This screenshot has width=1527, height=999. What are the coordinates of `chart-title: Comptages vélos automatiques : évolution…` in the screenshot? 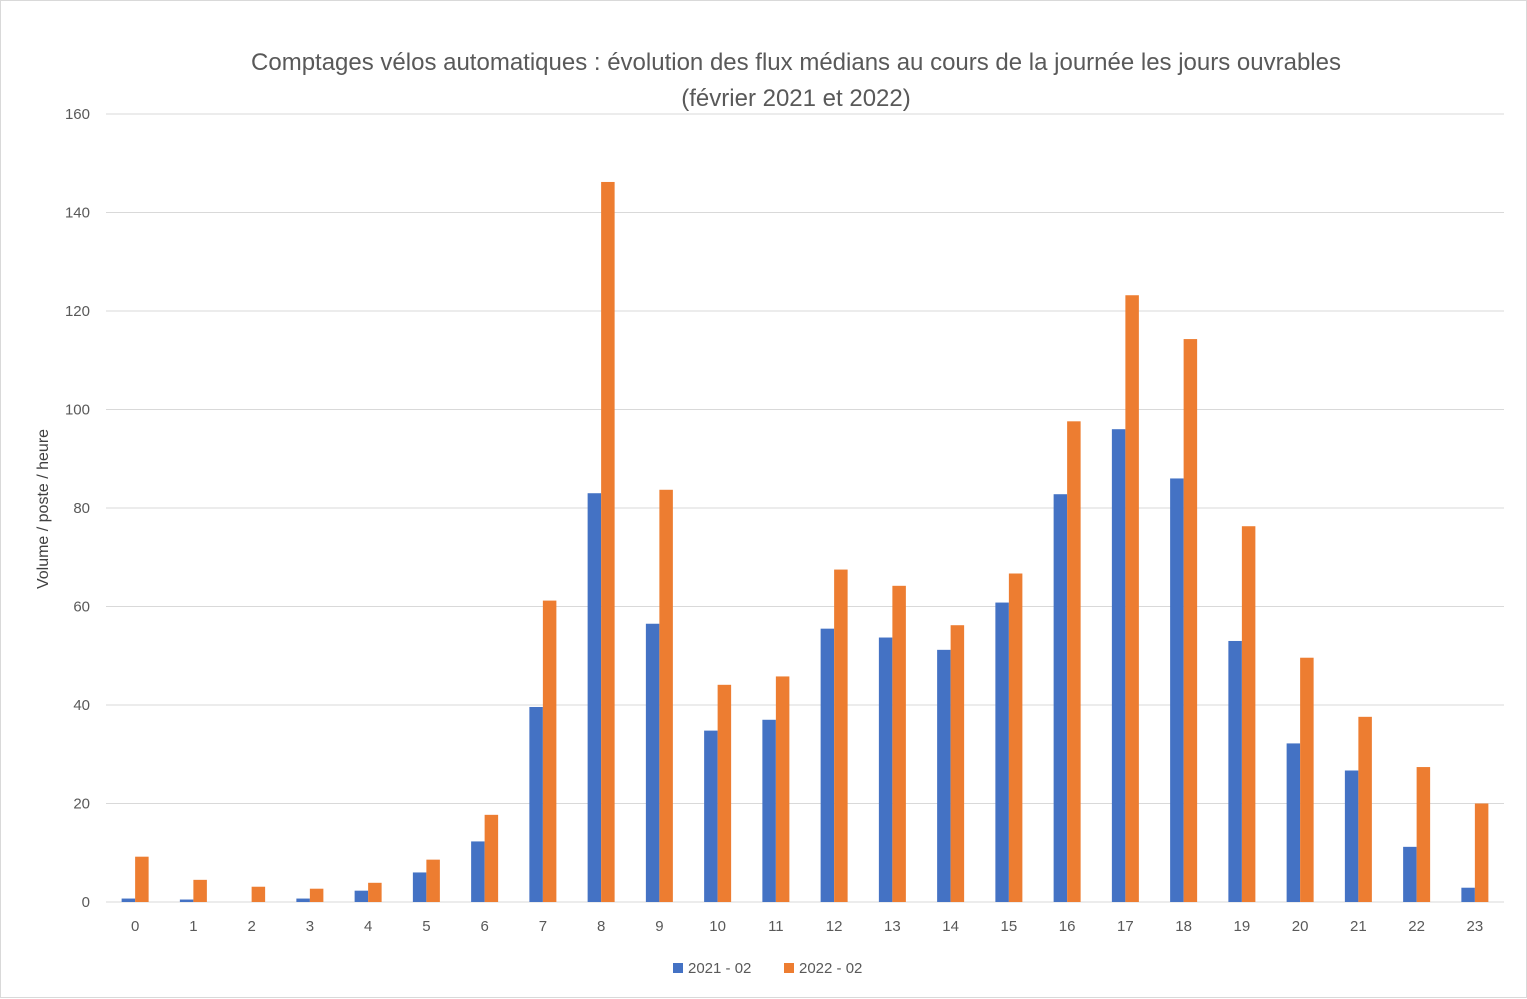 It's located at (796, 62).